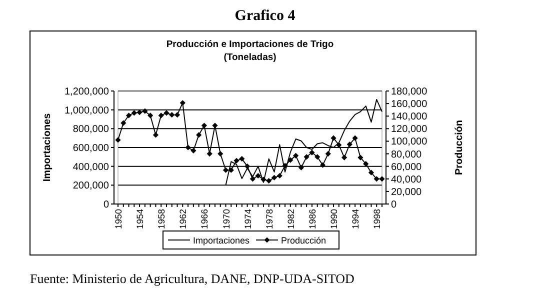 The height and width of the screenshot is (305, 545). Describe the element at coordinates (394, 205) in the screenshot. I see `y2-tick-label: 0` at that location.